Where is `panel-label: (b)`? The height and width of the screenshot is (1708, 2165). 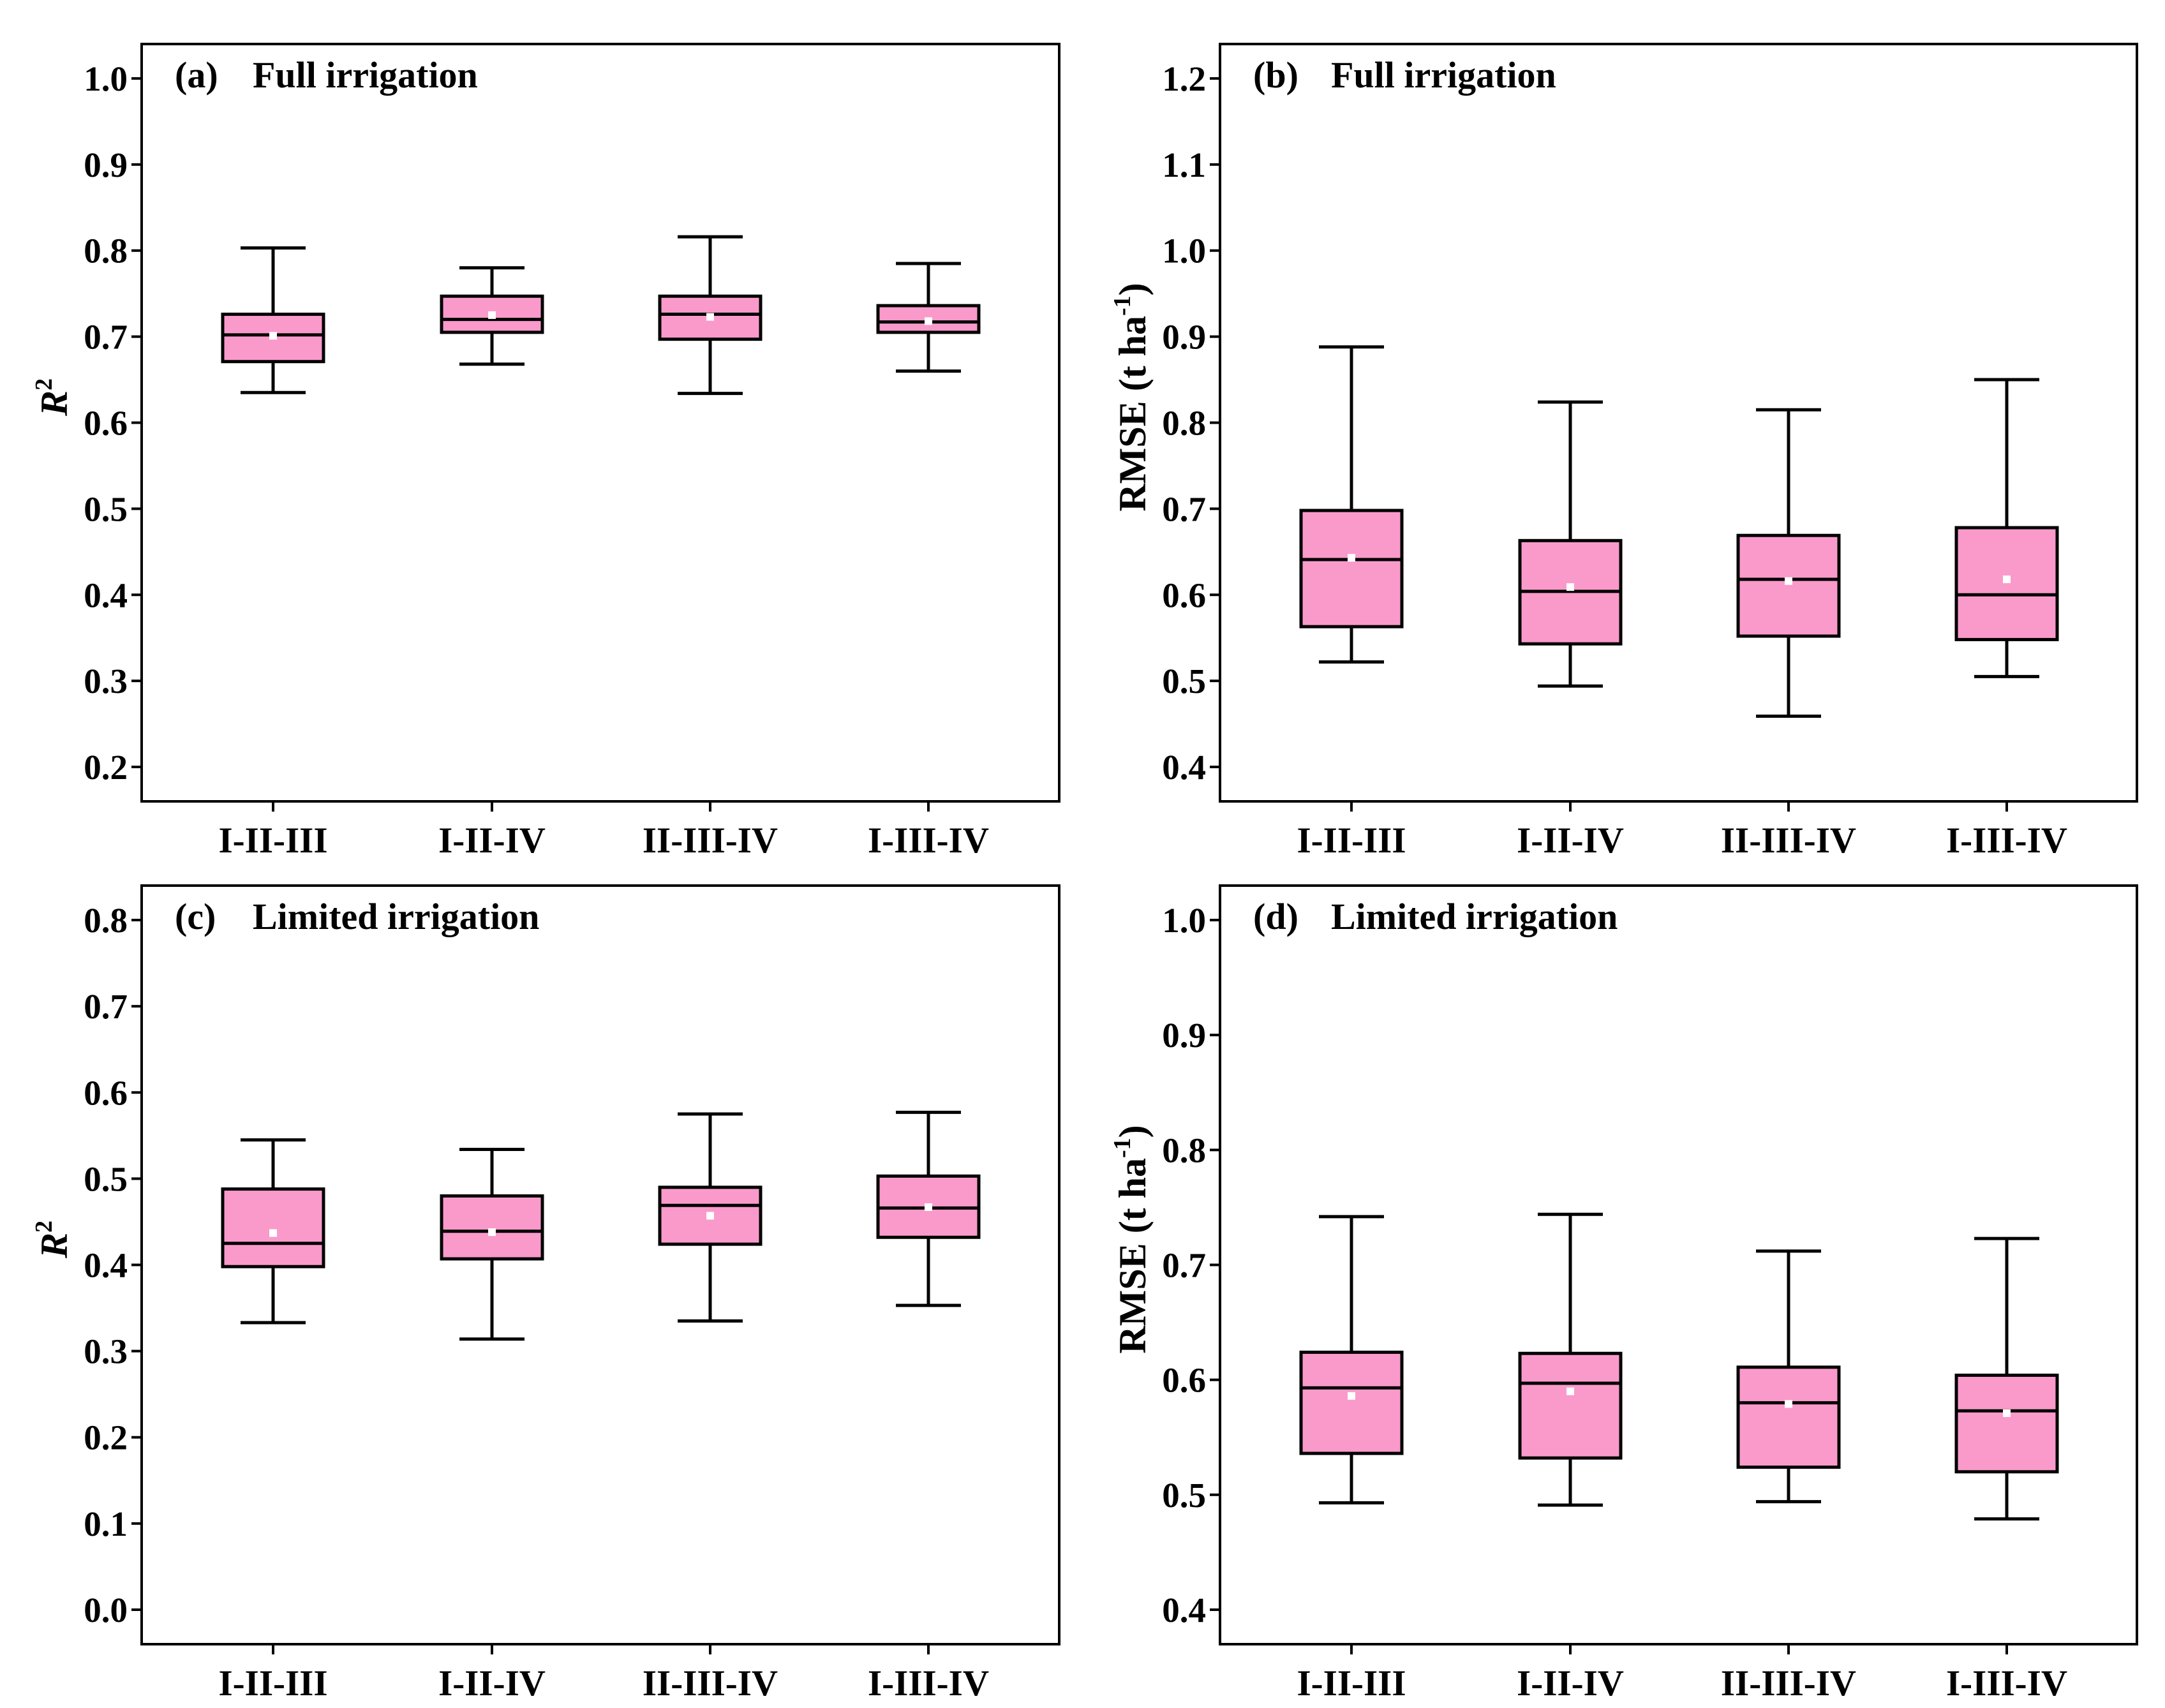 panel-label: (b) is located at coordinates (1276, 75).